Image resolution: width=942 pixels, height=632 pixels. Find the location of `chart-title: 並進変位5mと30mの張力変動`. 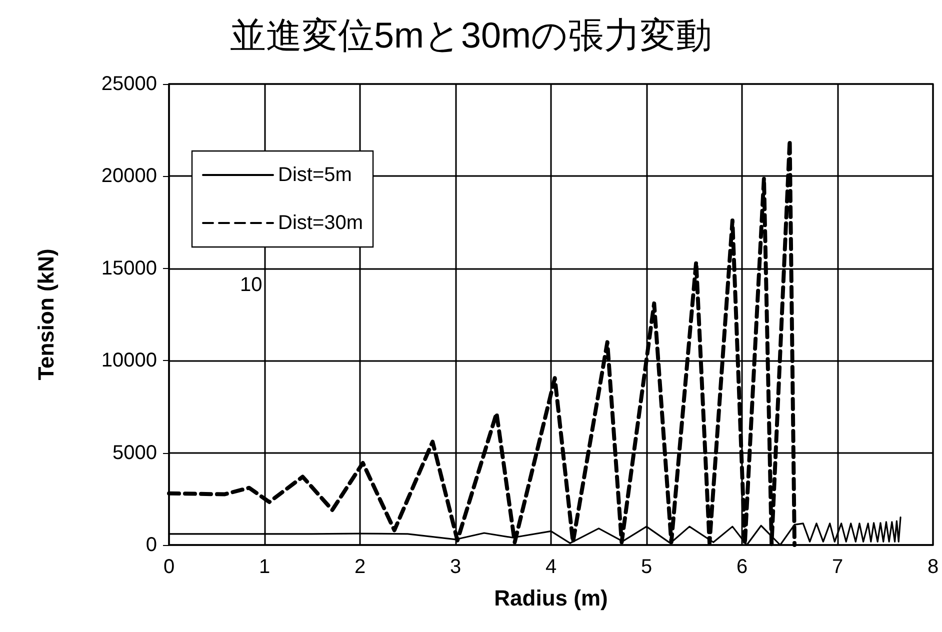

chart-title: 並進変位5mと30mの張力変動 is located at coordinates (471, 35).